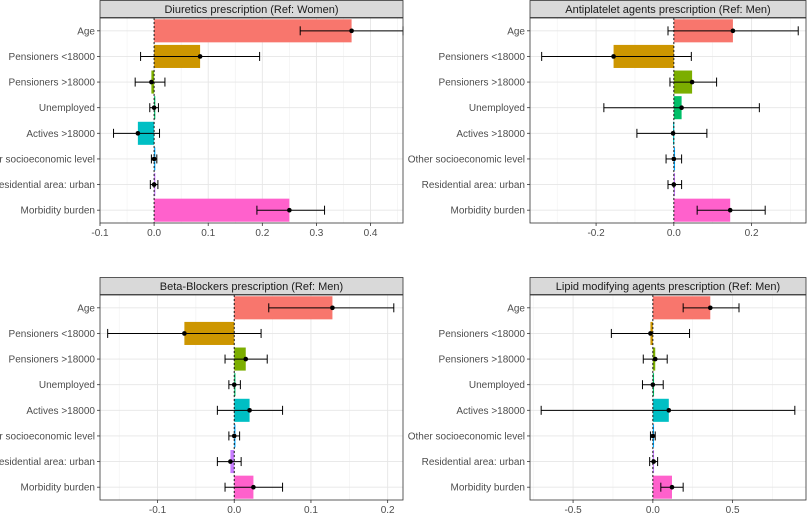  What do you see at coordinates (573, 509) in the screenshot?
I see `x-tick-label: -0.5` at bounding box center [573, 509].